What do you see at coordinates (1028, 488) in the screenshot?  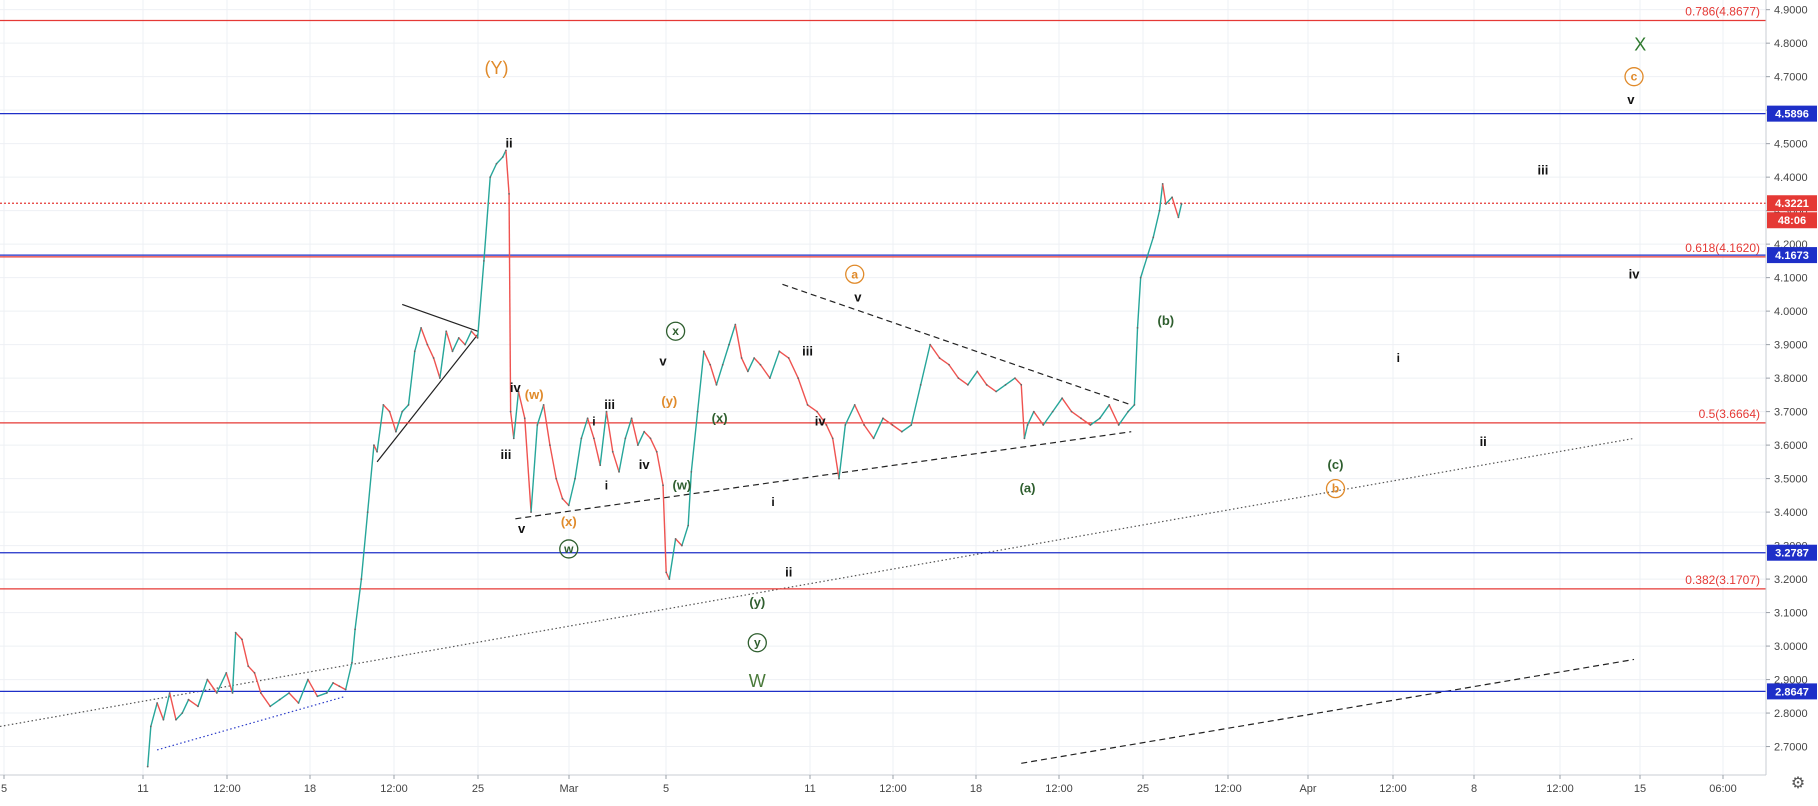 I see `wave-label: (a)` at bounding box center [1028, 488].